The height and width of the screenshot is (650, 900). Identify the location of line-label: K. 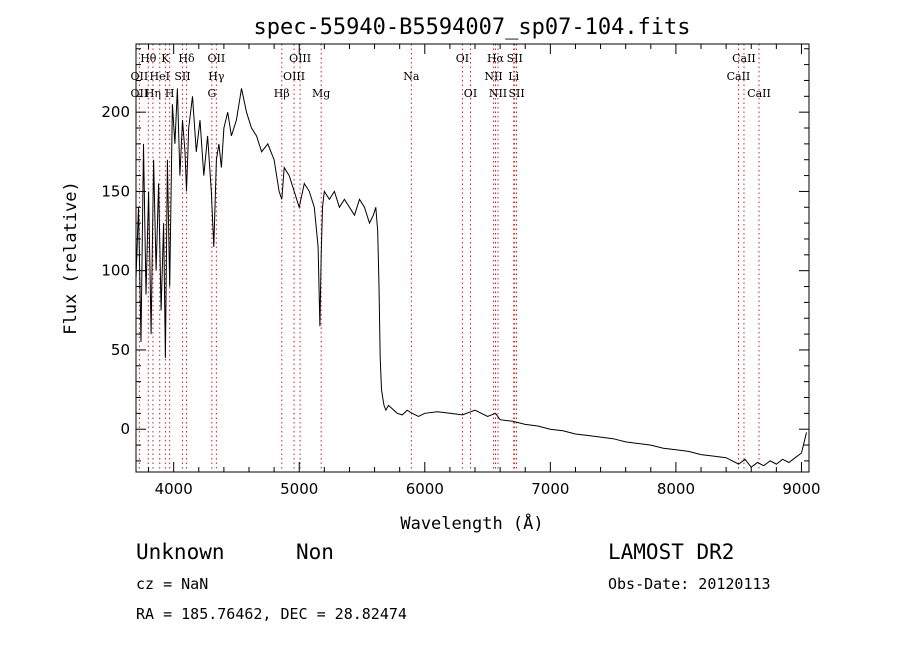
(165, 58).